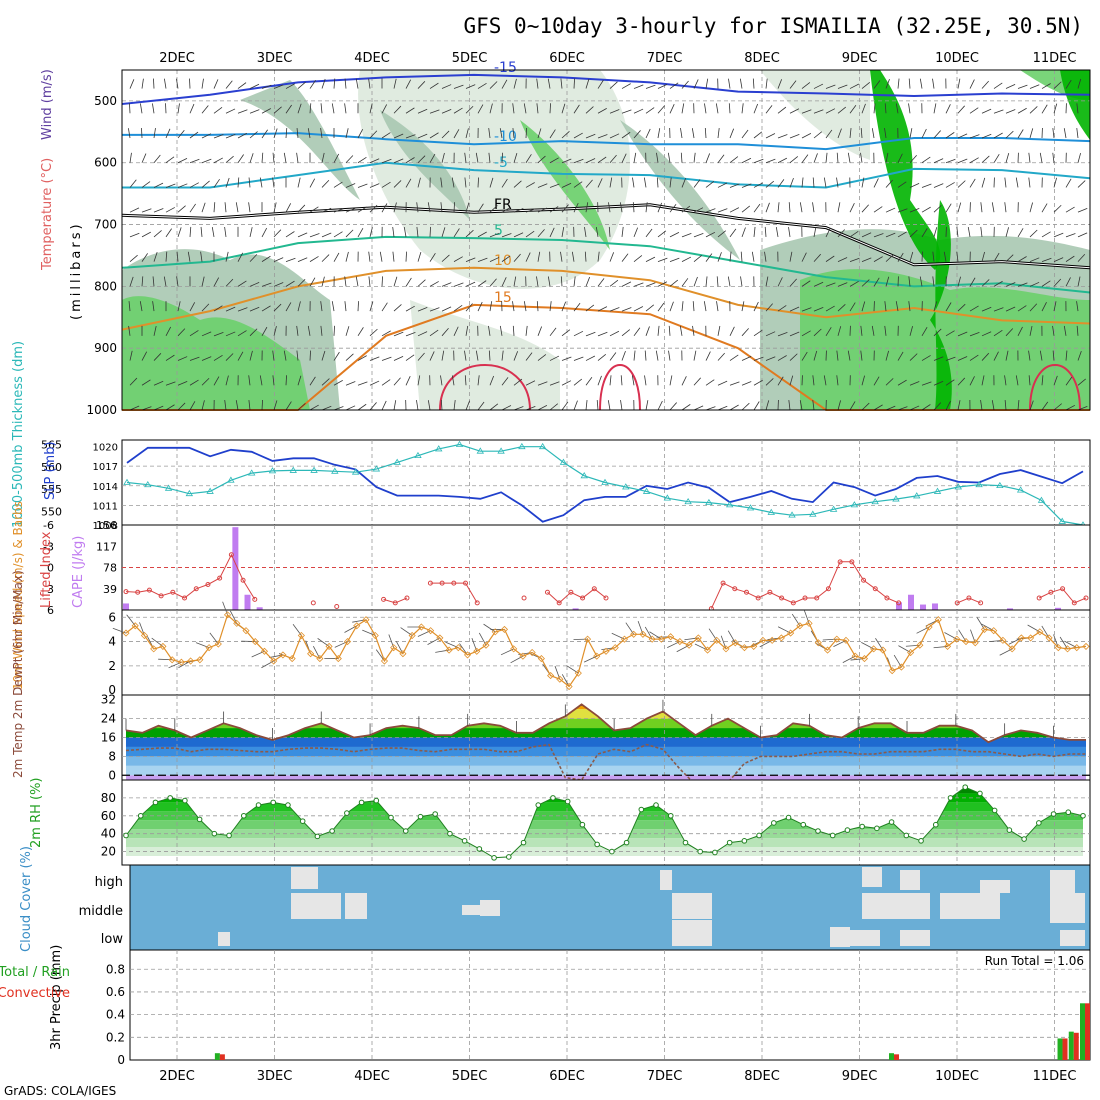 The image size is (1100, 1100). What do you see at coordinates (566, 485) in the screenshot?
I see `slp-thickness-panel: 1020 1017 1014 1011 1008 565 560 555 550` at bounding box center [566, 485].